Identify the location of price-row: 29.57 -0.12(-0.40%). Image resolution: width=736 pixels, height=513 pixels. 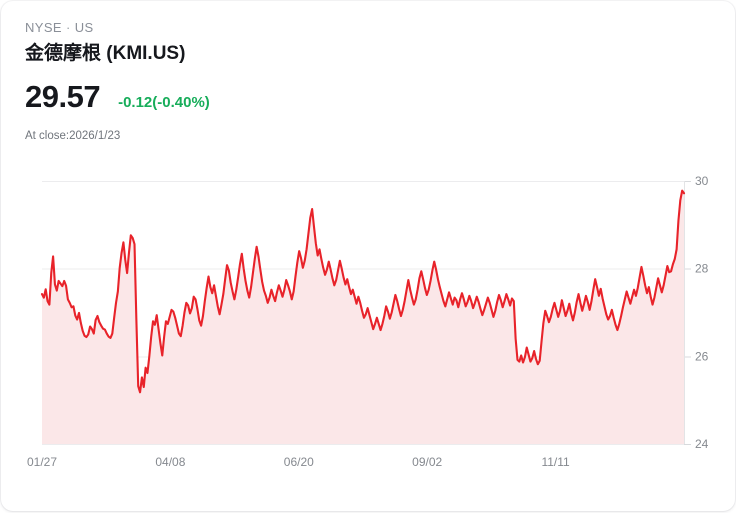
(355, 97).